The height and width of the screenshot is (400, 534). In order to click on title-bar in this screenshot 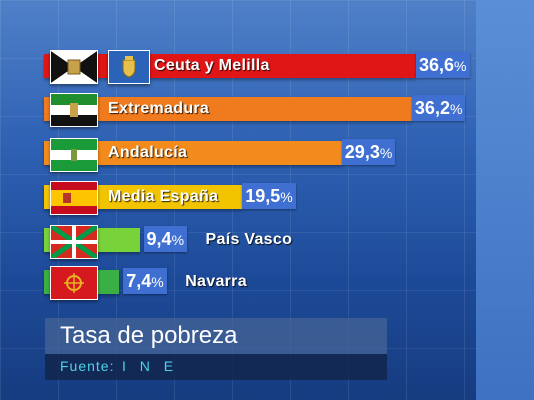, I will do `click(216, 336)`.